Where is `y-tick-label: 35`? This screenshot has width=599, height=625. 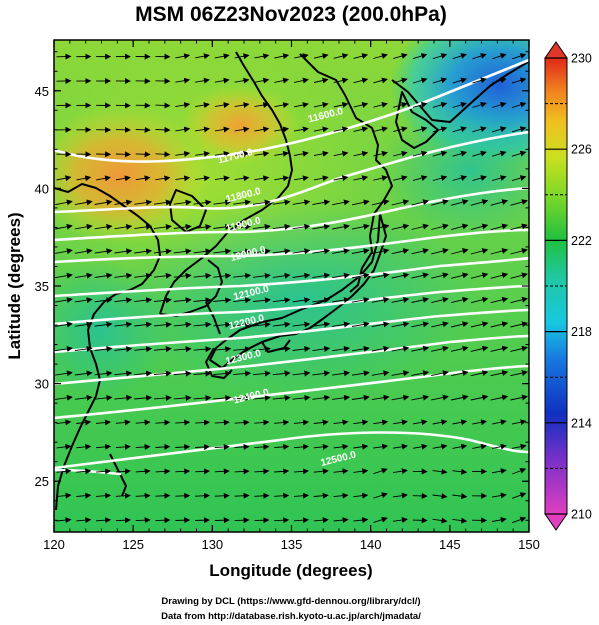
y-tick-label: 35 is located at coordinates (42, 286).